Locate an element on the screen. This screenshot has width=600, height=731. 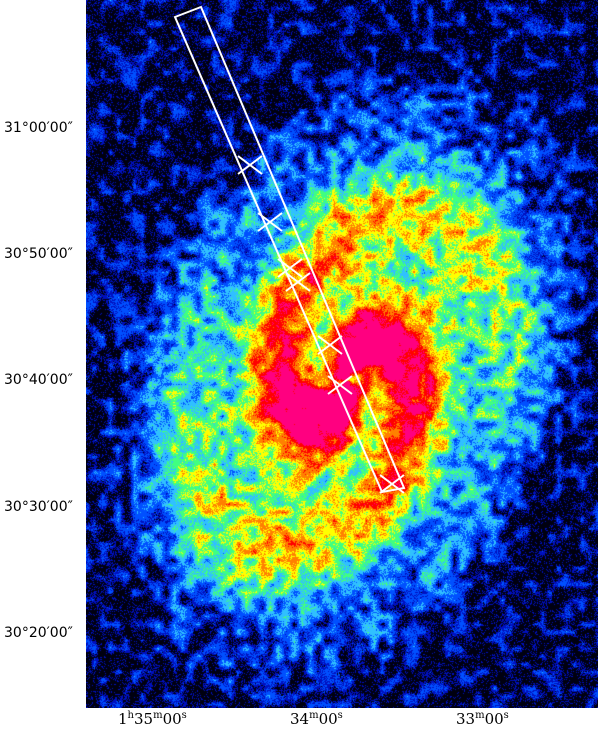
y-tick-label: 30°20′00″ is located at coordinates (38, 633).